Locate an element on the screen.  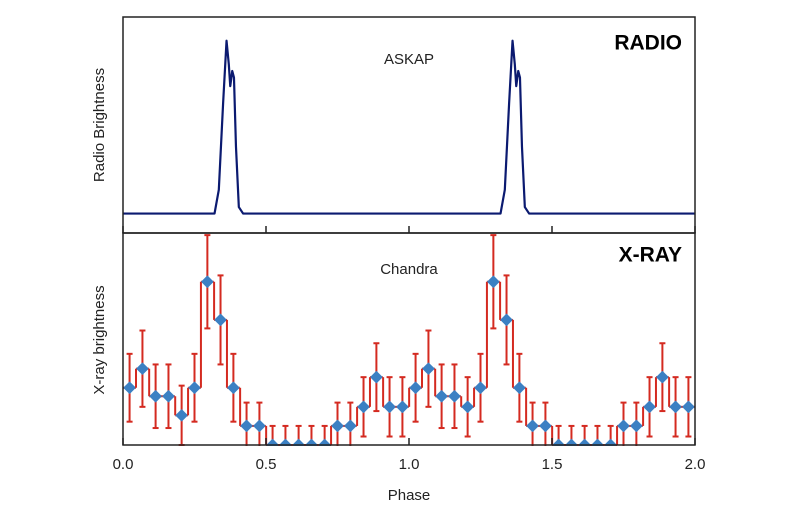
panel-label: X-RAY is located at coordinates (650, 255).